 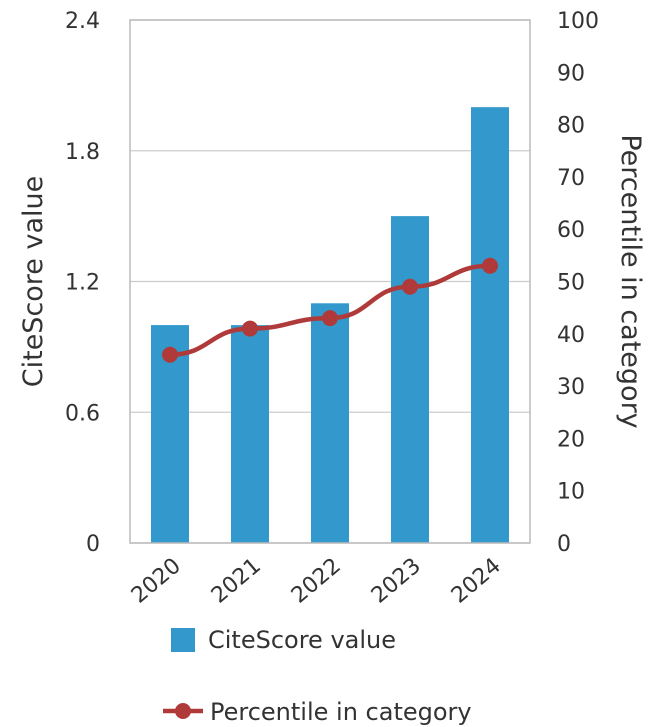 I want to click on right-tick-label: 100, so click(x=578, y=21).